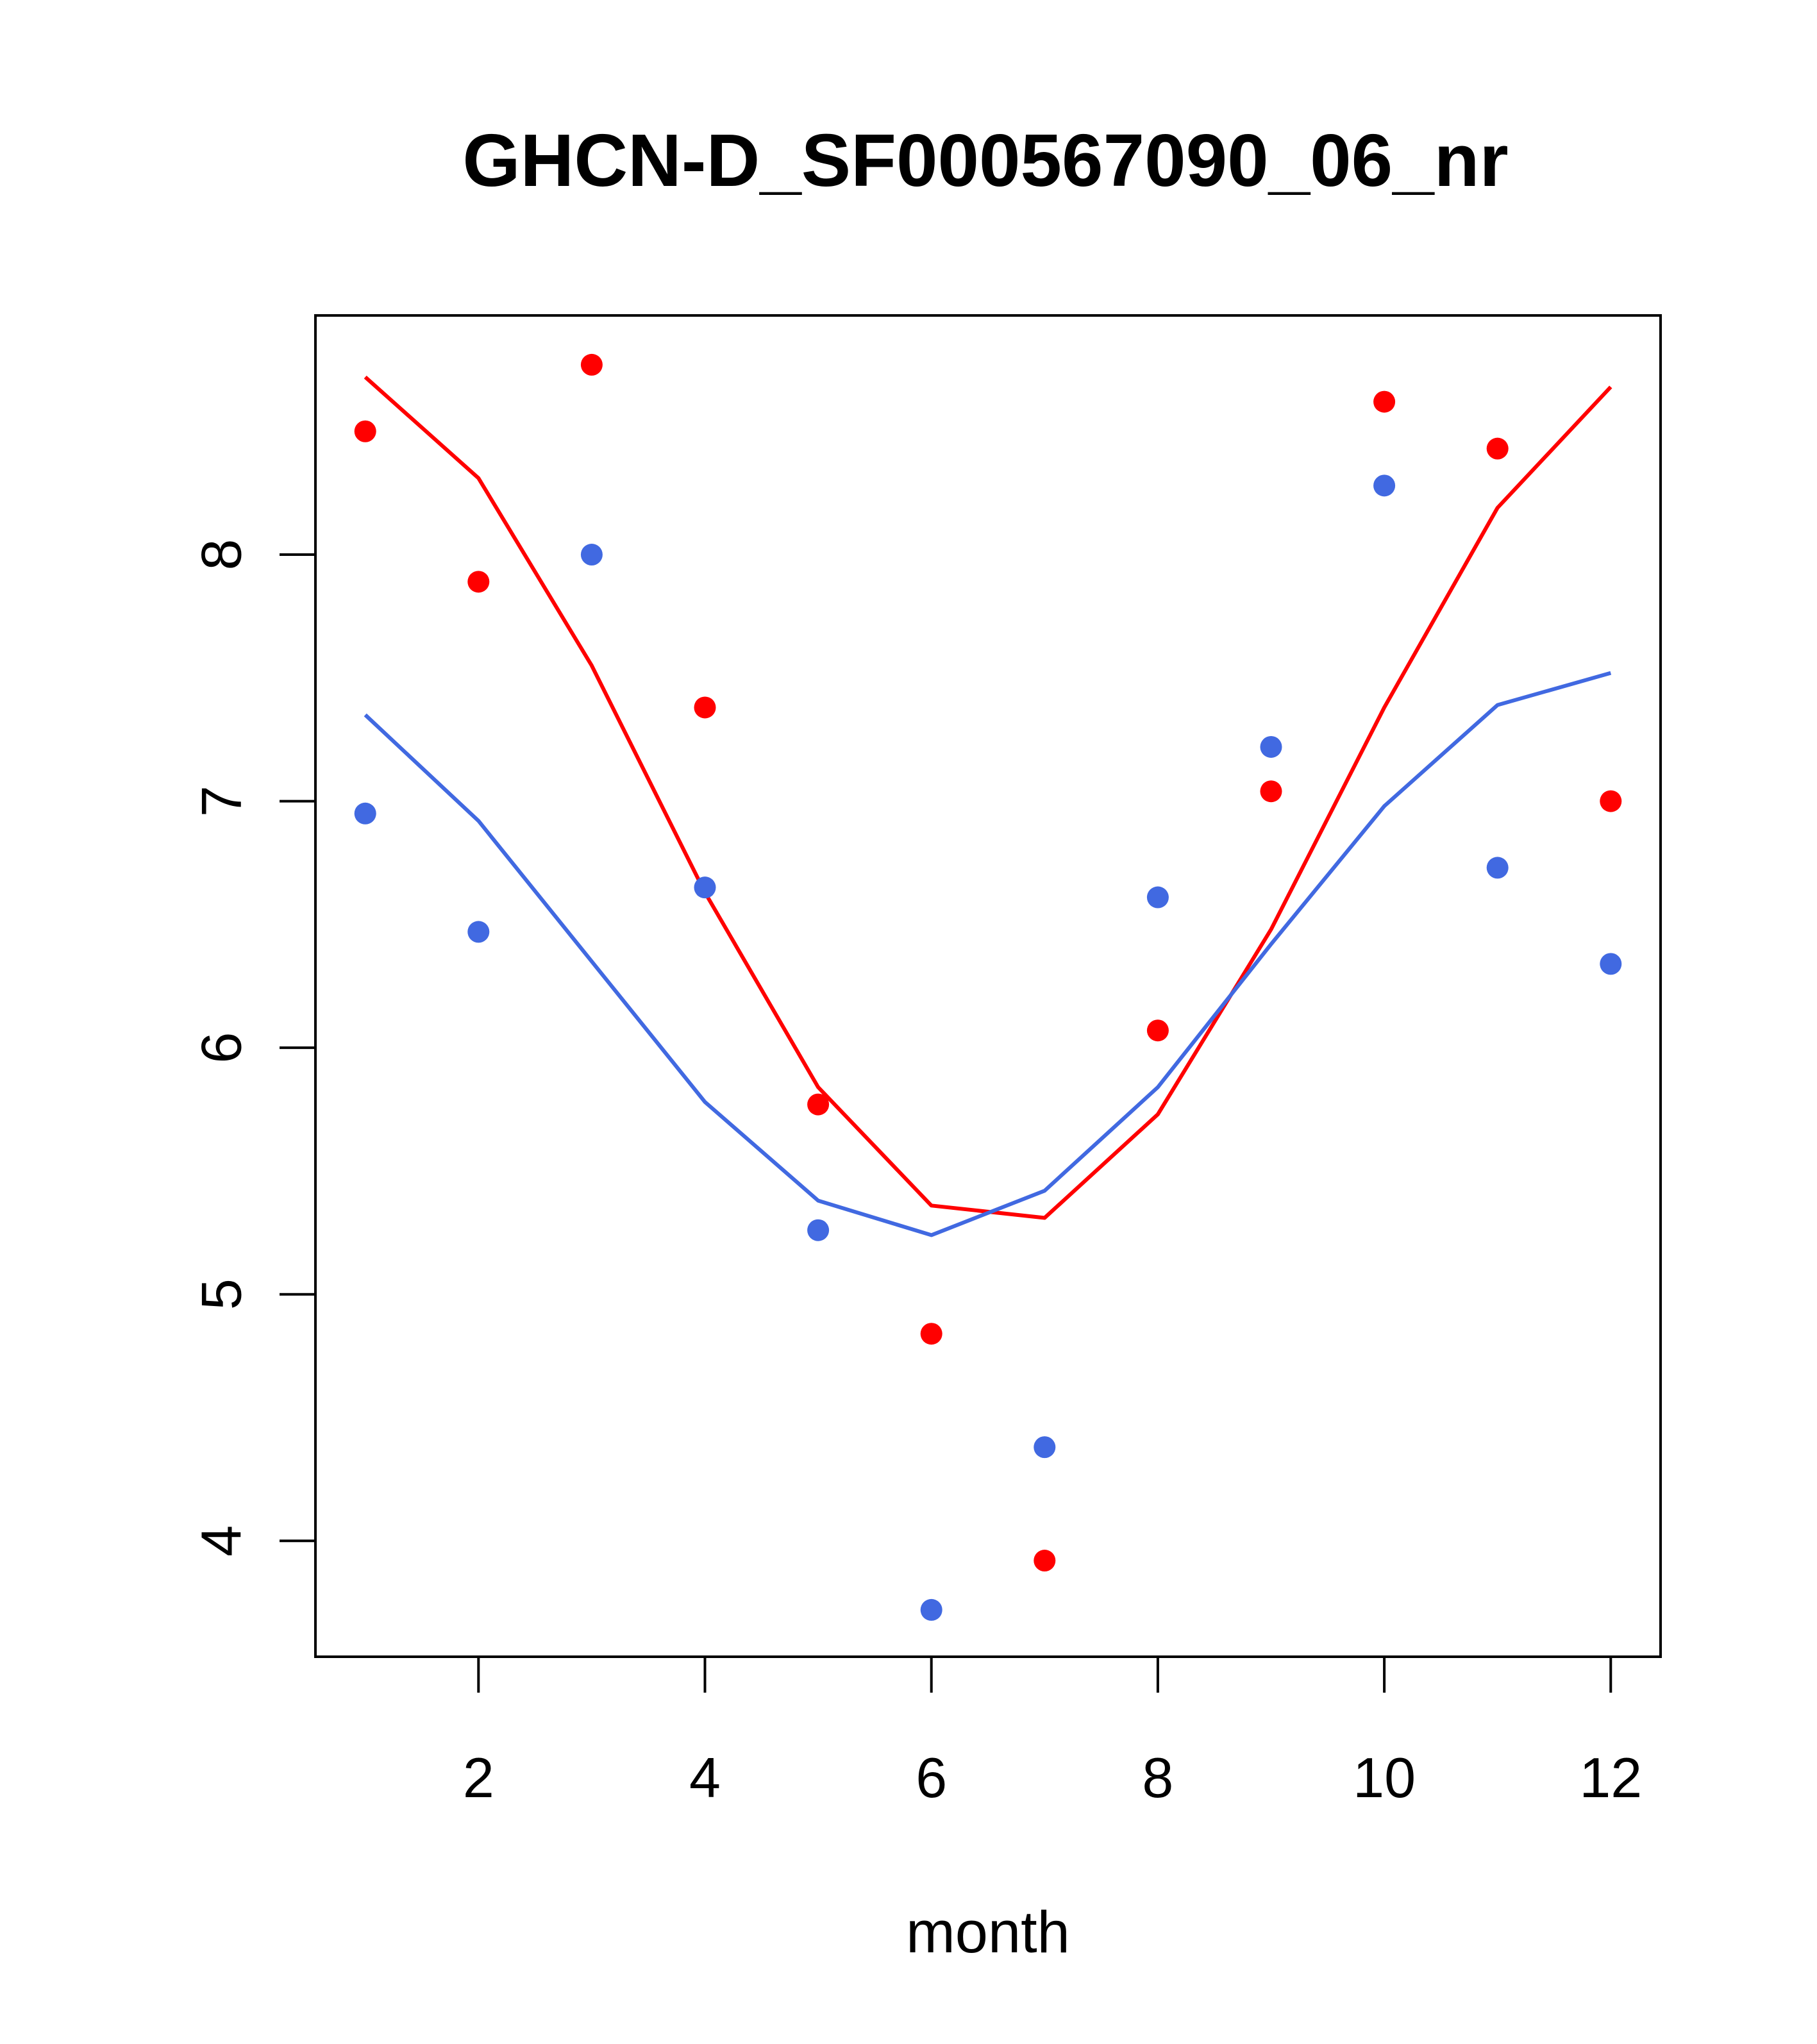 The image size is (1817, 2044). I want to click on y-tick-label: 8, so click(221, 555).